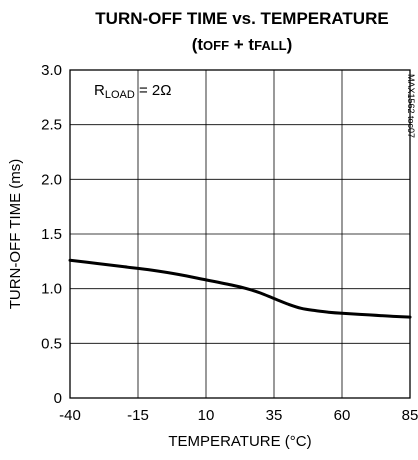 This screenshot has width=418, height=460. What do you see at coordinates (15, 234) in the screenshot?
I see `y-axis-label: TURN-OFF TIME (ms)` at bounding box center [15, 234].